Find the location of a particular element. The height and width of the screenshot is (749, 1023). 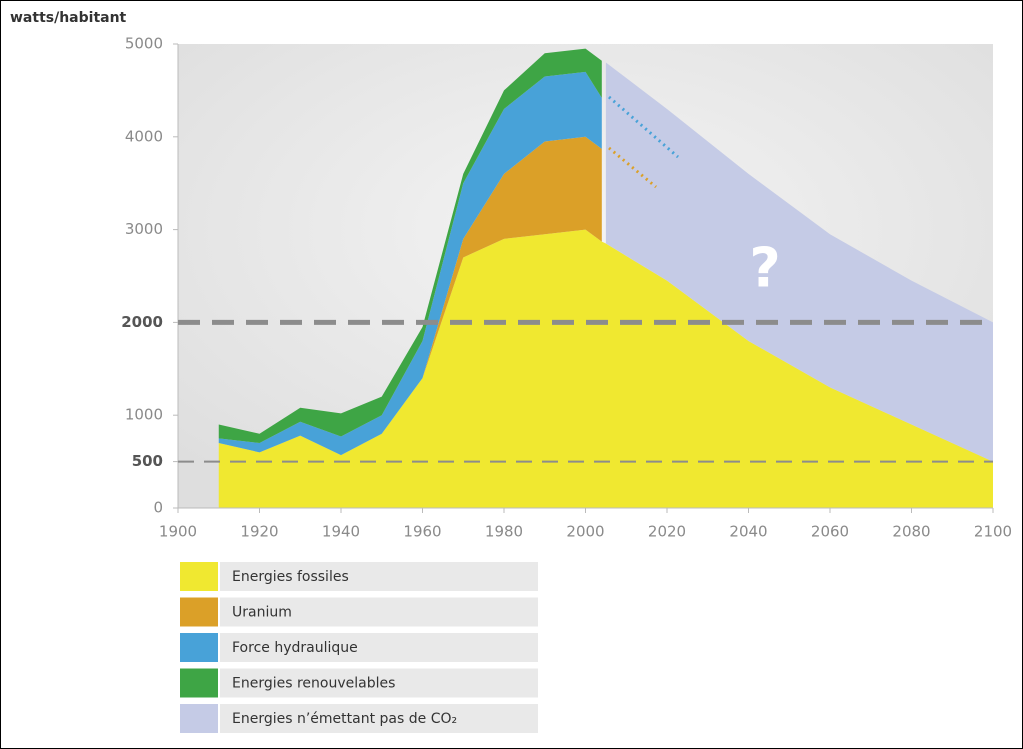

x-tick-label: 2060 is located at coordinates (830, 532).